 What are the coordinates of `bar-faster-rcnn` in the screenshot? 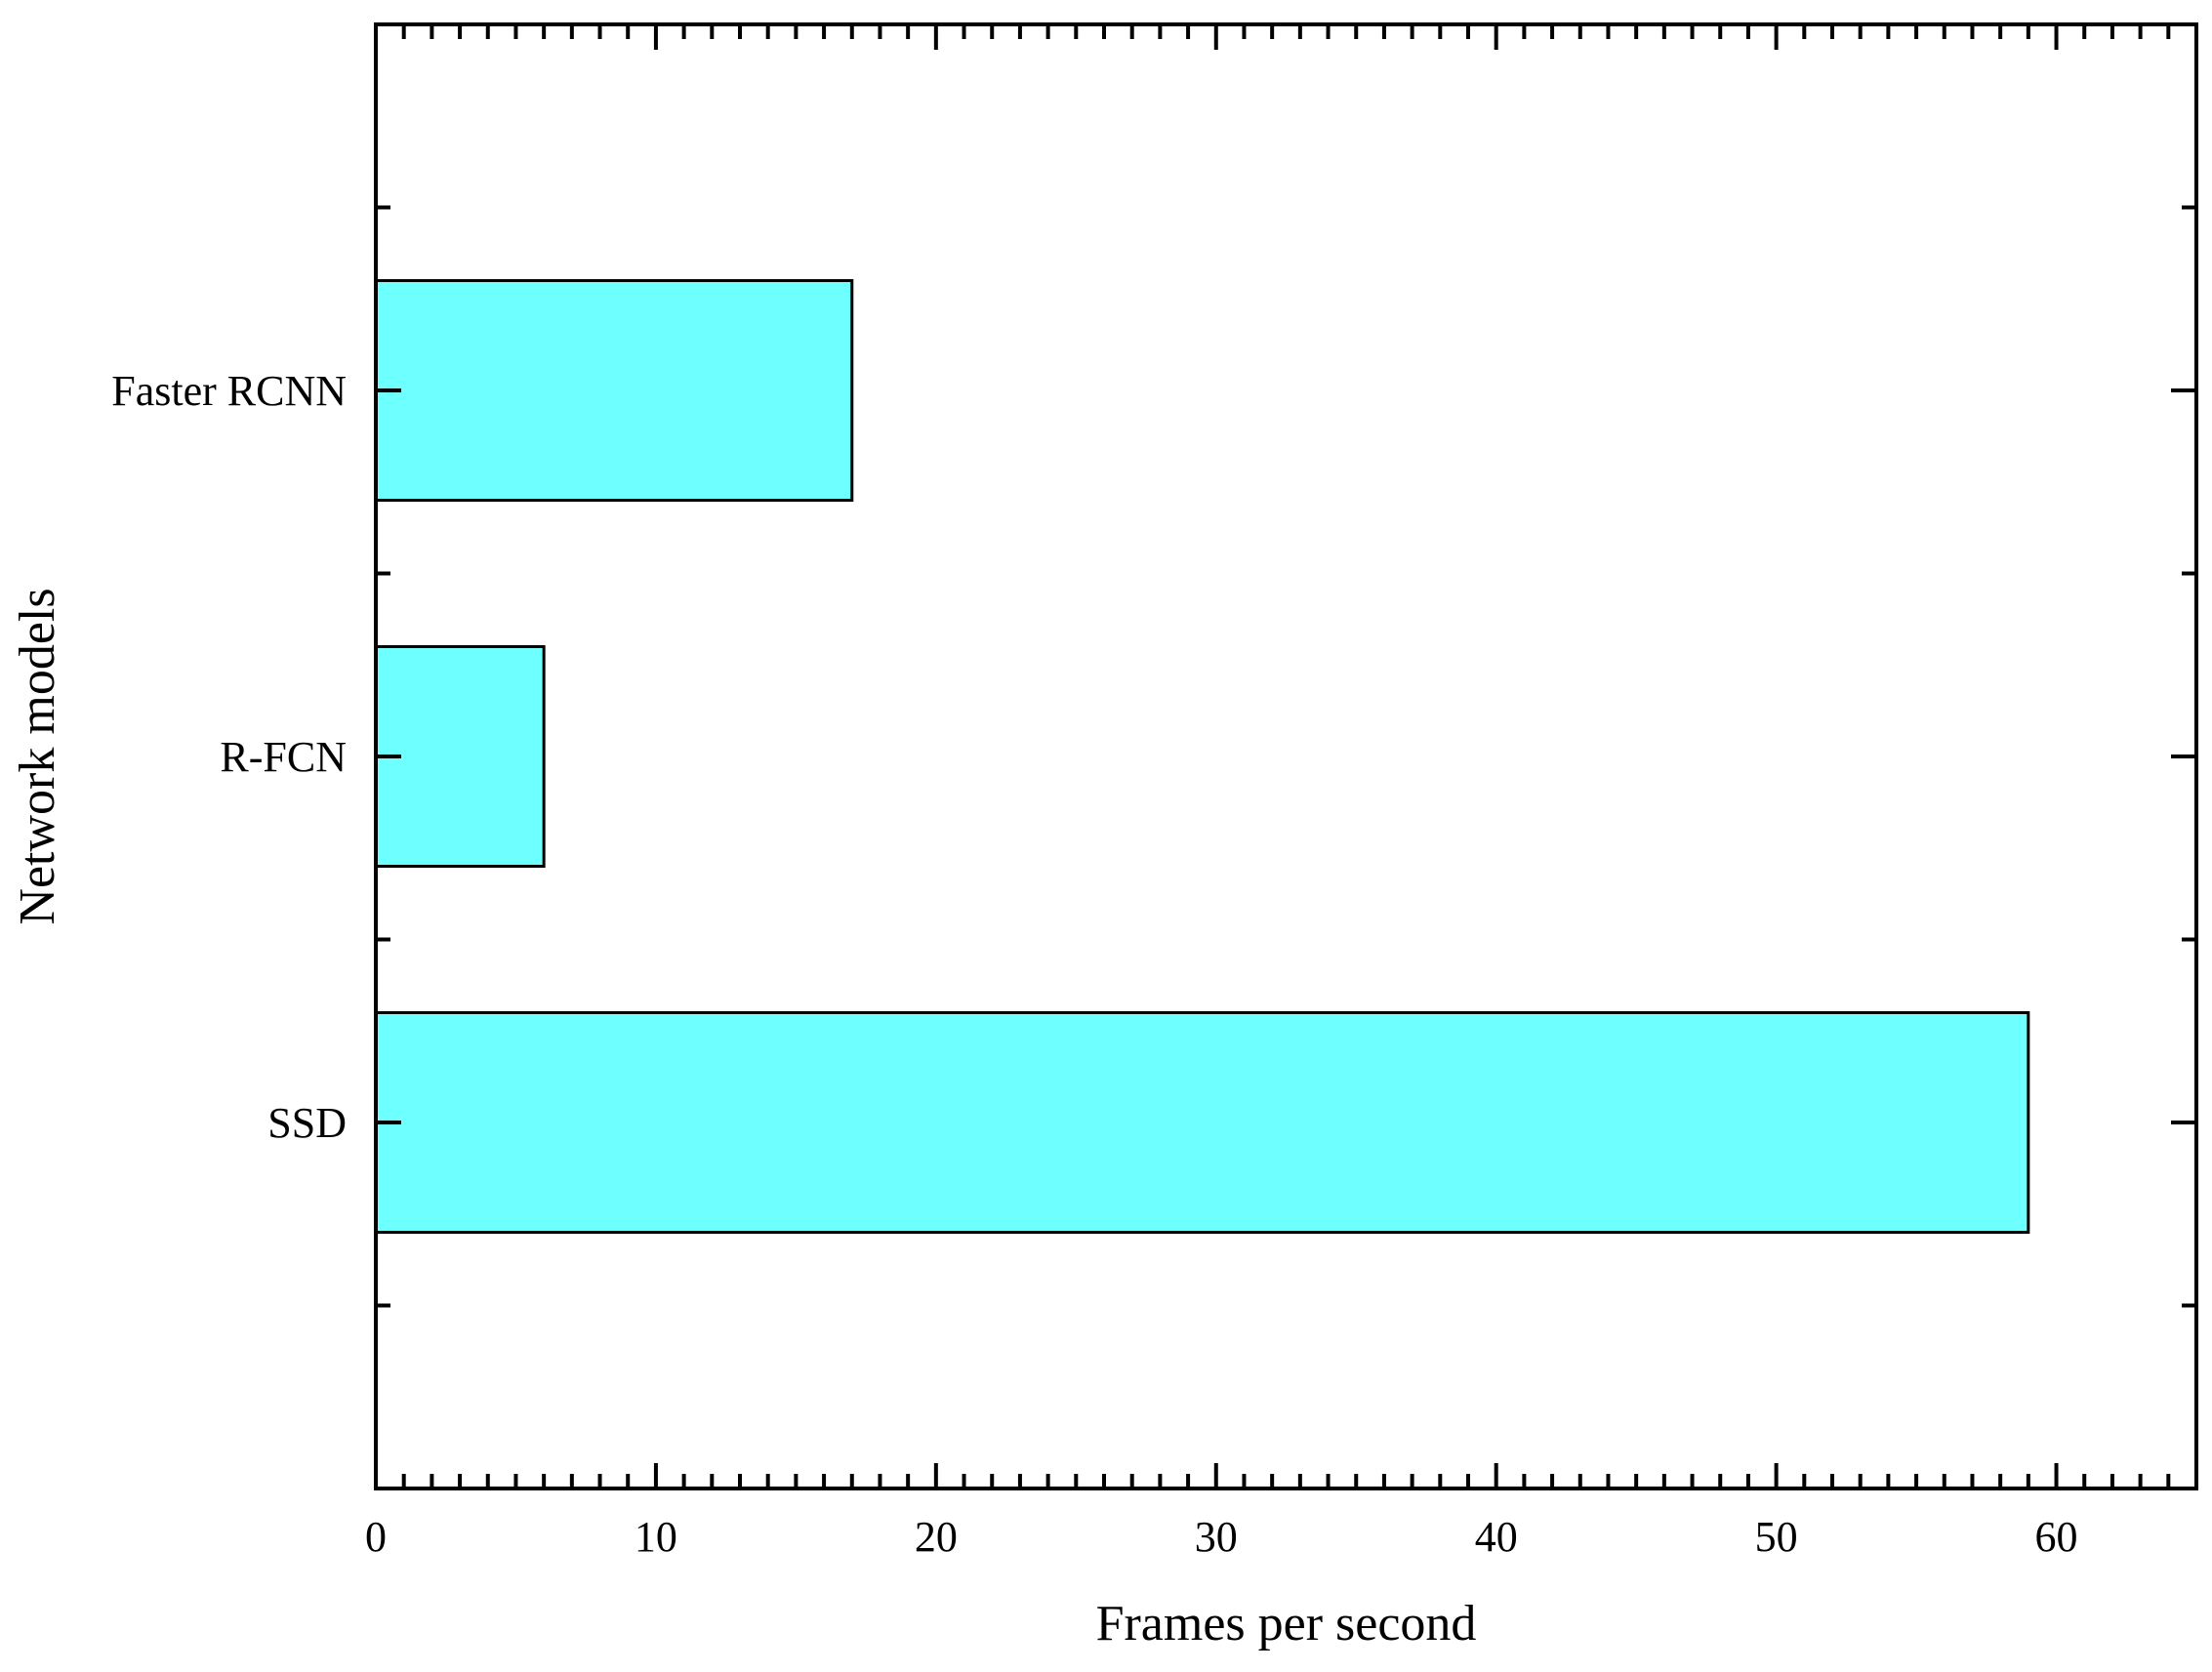 It's located at (614, 390).